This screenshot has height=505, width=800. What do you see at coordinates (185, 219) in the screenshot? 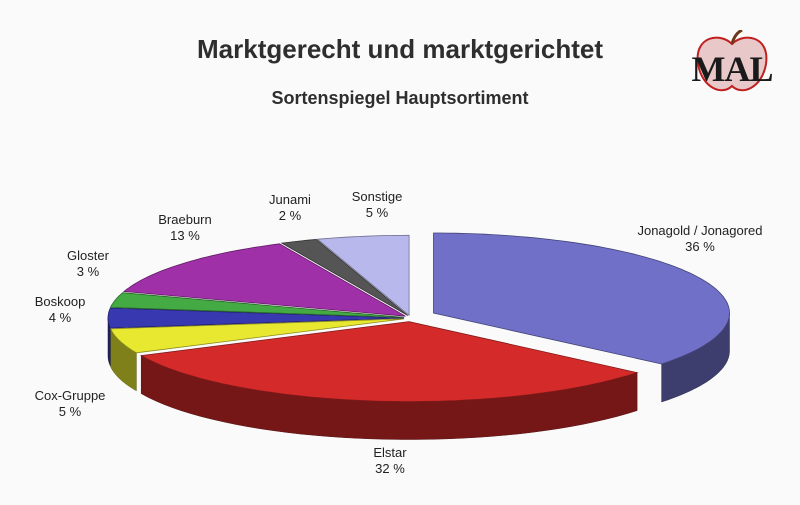
I see `slice-name-braeburn: Braeburn` at bounding box center [185, 219].